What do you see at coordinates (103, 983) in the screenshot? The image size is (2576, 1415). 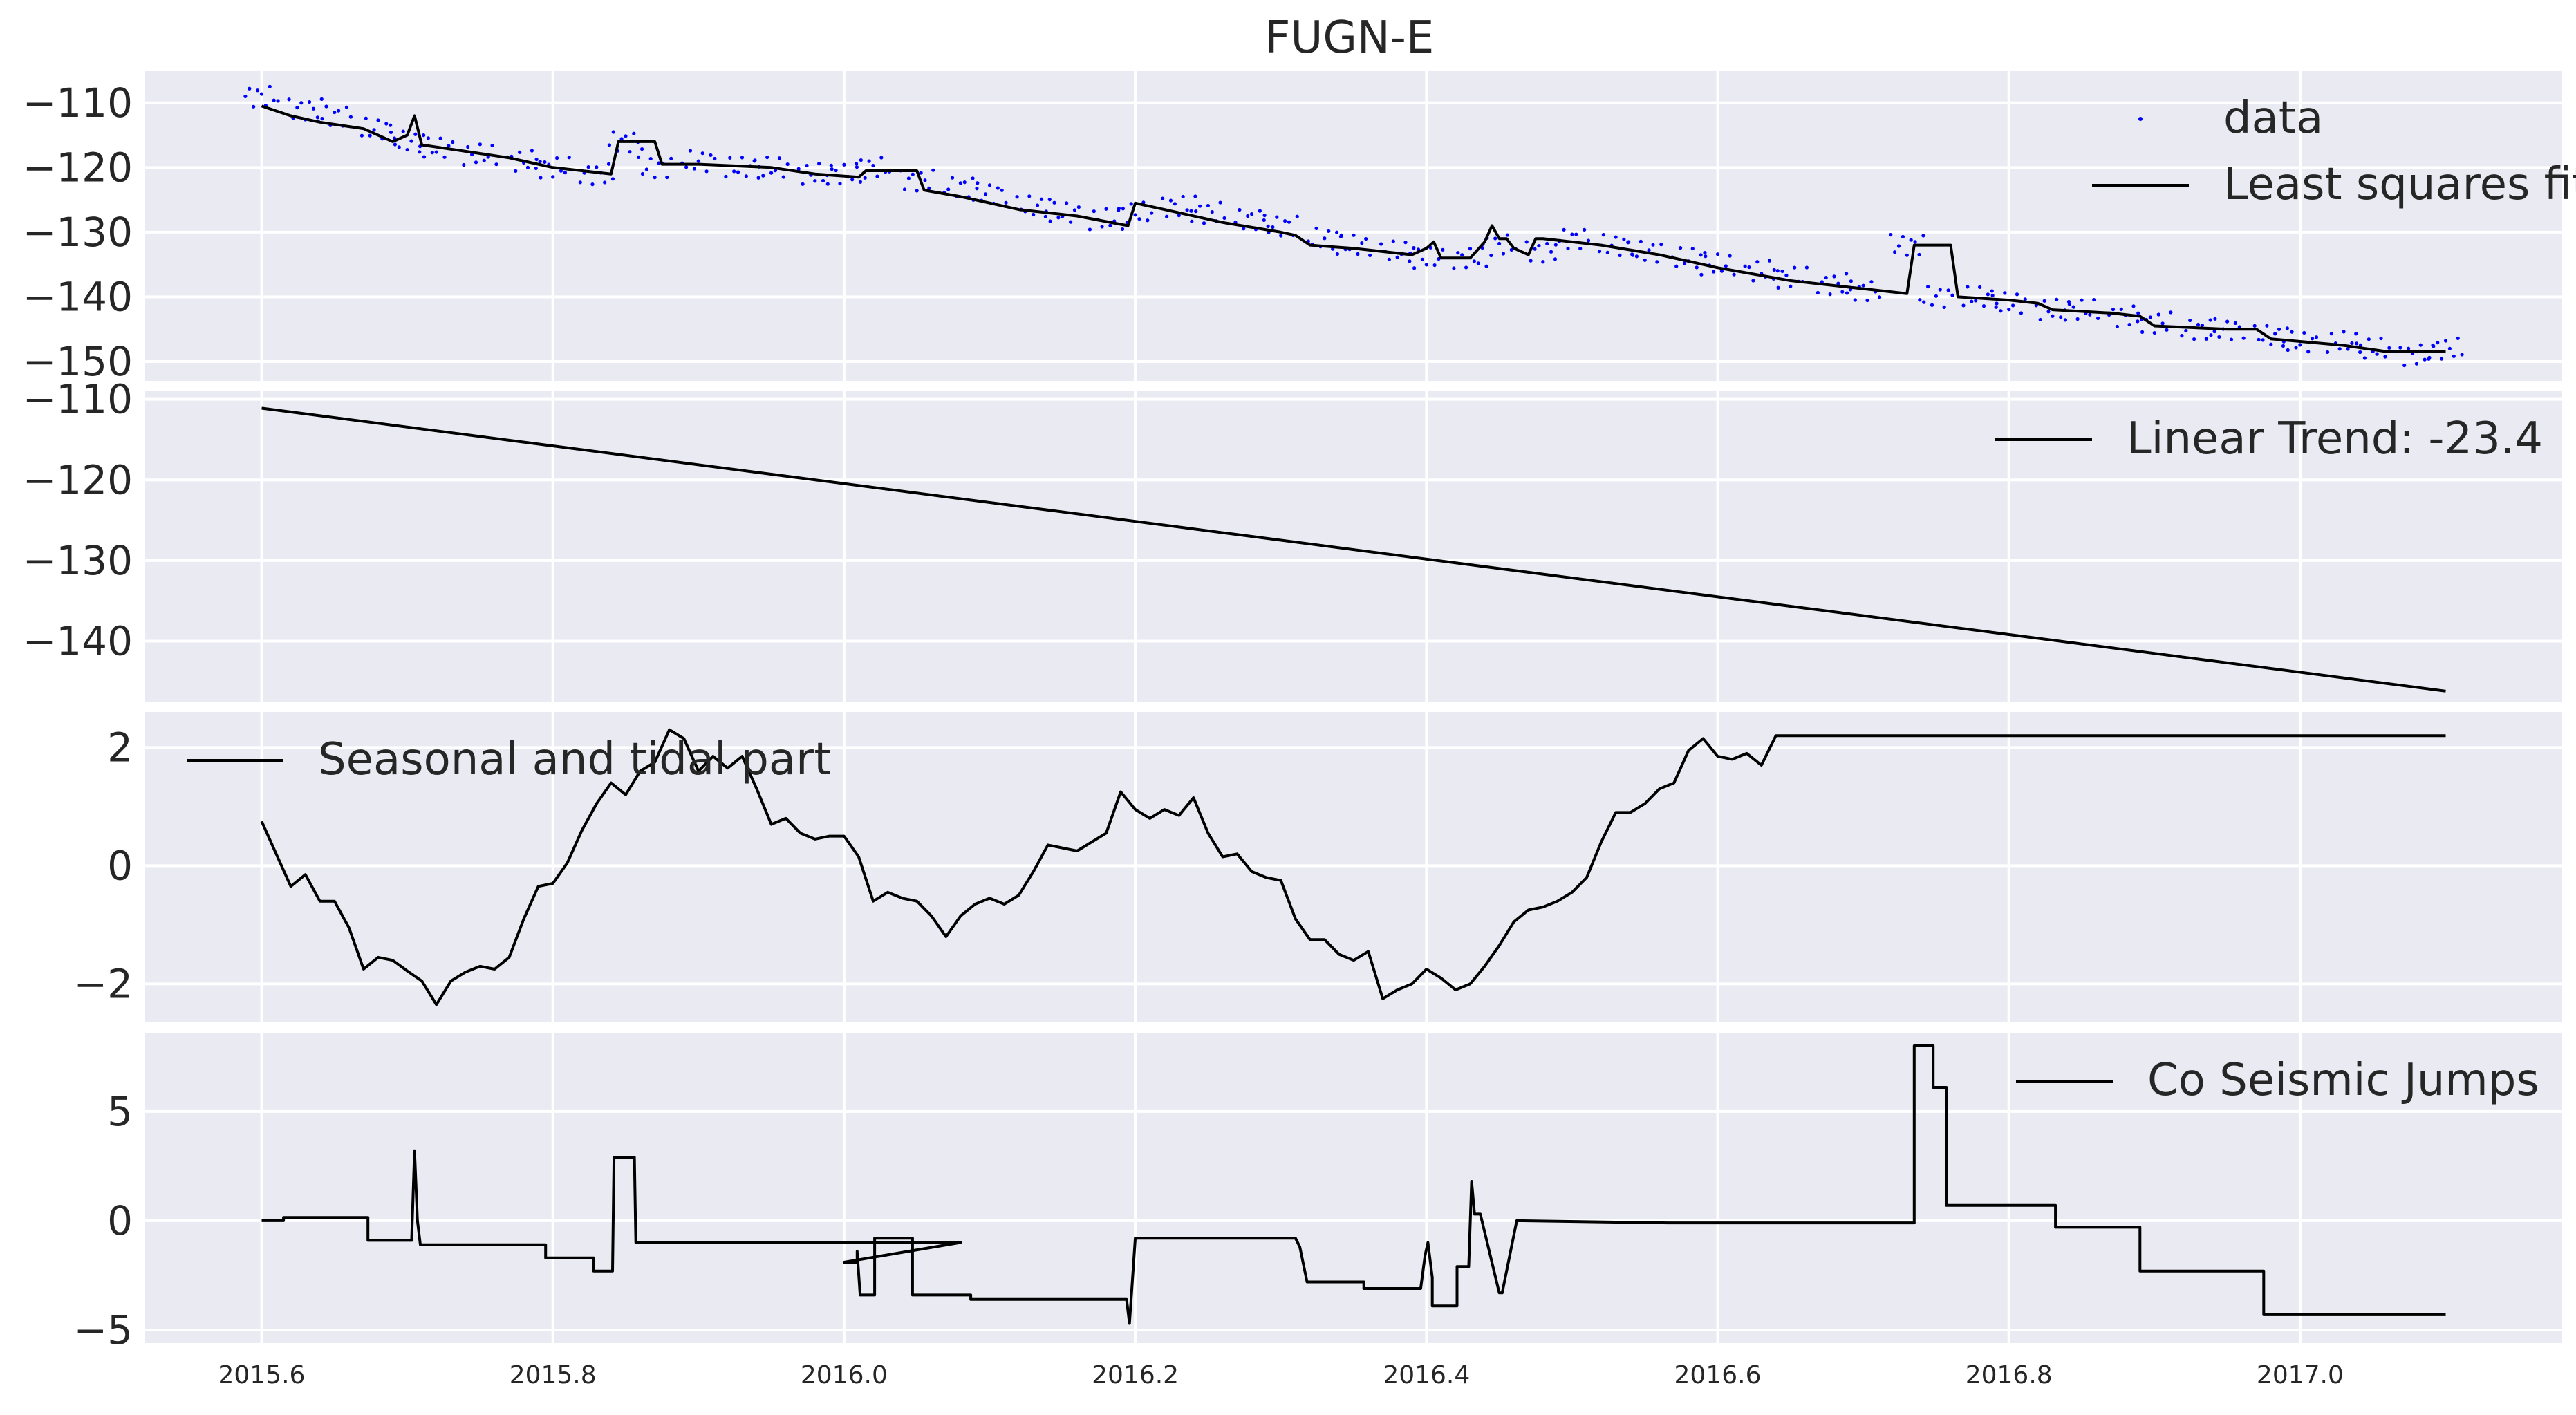 I see `y-tick-label: −2` at bounding box center [103, 983].